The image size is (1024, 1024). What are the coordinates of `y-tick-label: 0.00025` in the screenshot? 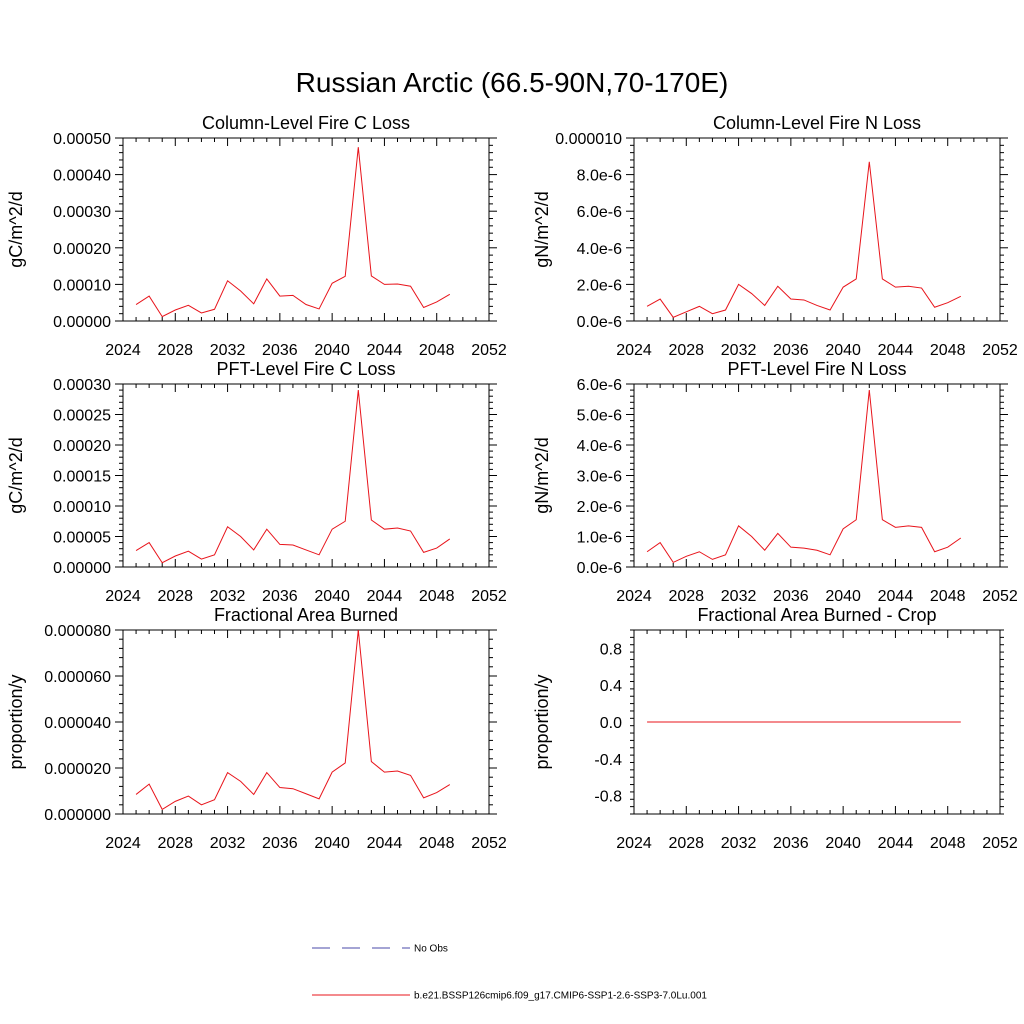 It's located at (82, 416).